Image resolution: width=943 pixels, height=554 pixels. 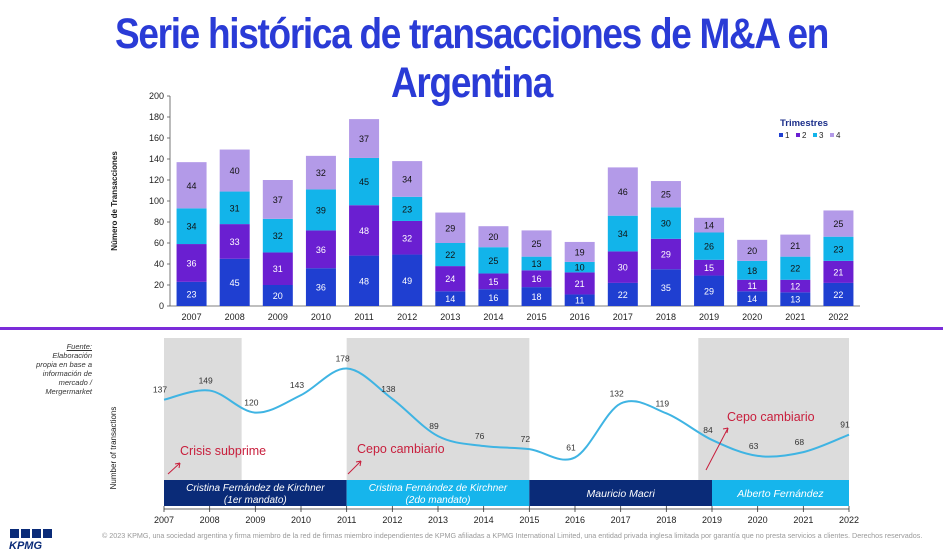 What do you see at coordinates (159, 264) in the screenshot?
I see `y-tick-label: 40` at bounding box center [159, 264].